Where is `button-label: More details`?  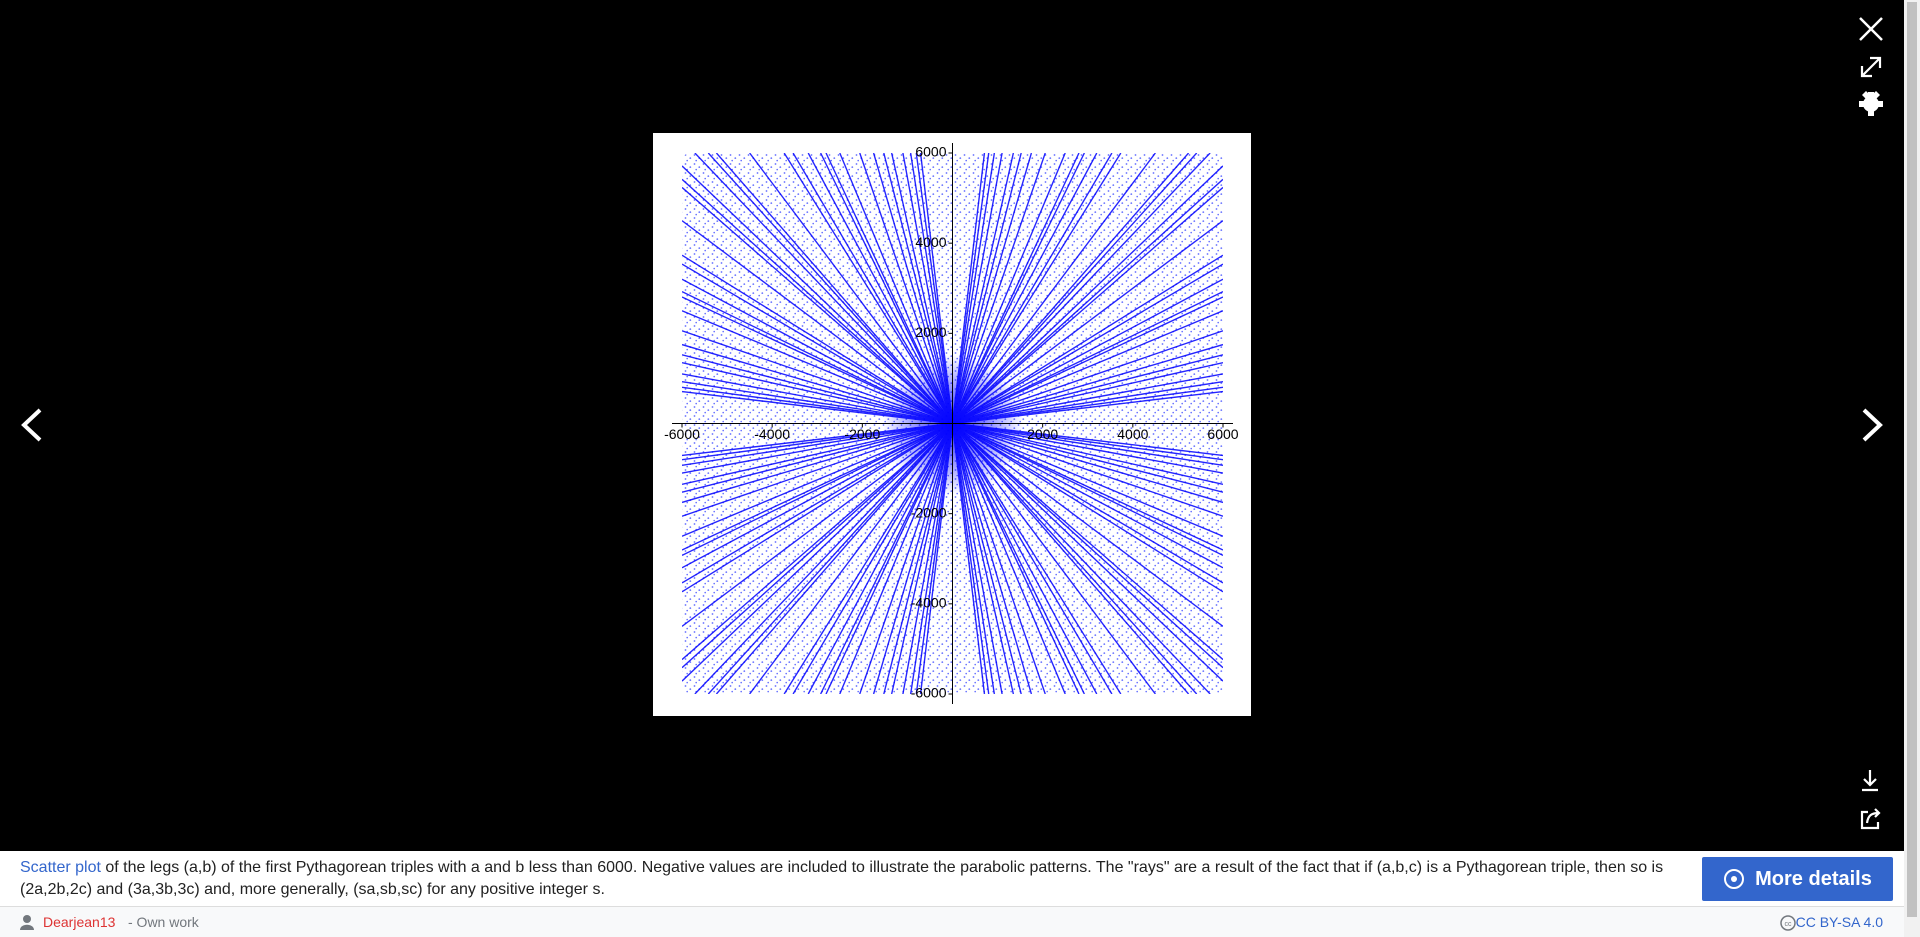 button-label: More details is located at coordinates (1813, 878).